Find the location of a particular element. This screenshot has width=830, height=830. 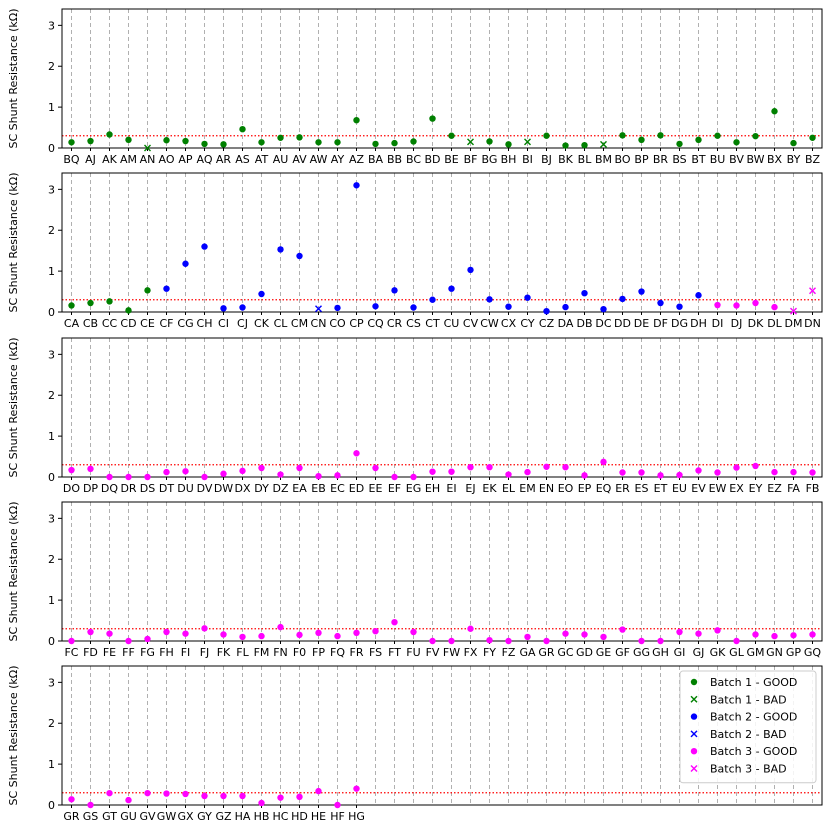

x-tick-label: BC is located at coordinates (413, 159).